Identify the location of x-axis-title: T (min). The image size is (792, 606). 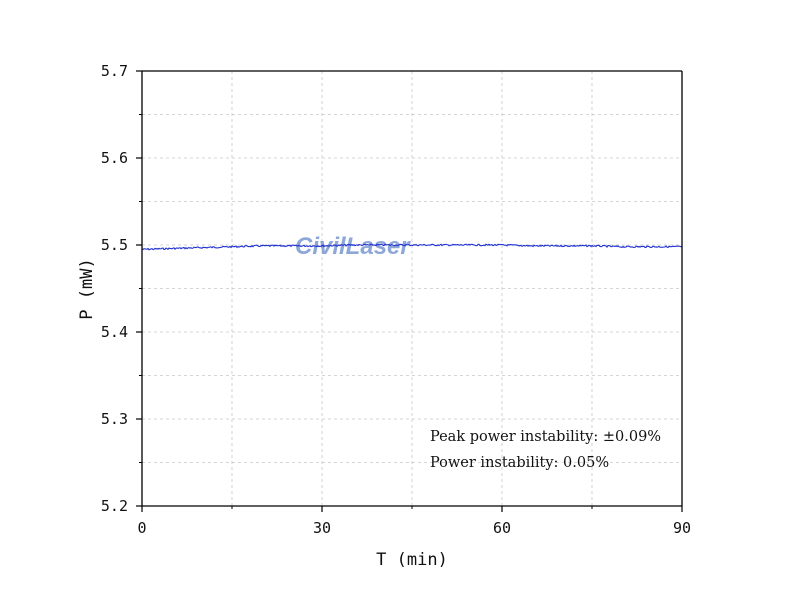
(412, 560).